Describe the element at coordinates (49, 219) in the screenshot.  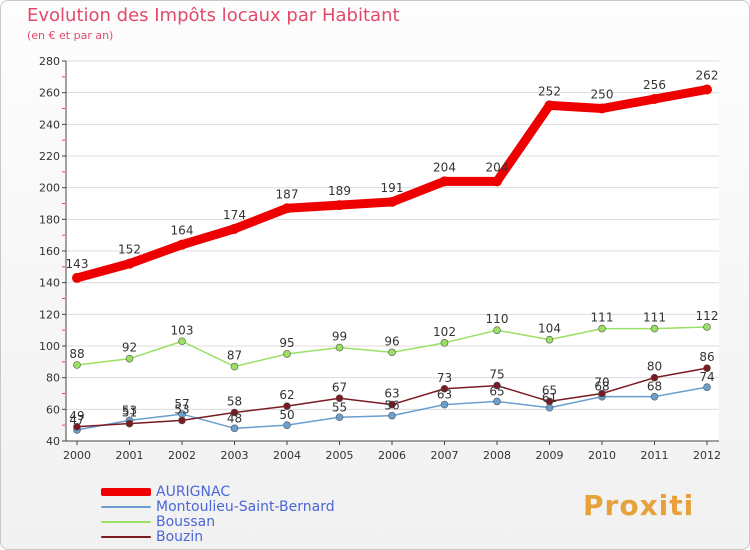
I see `y-tick-label-180: 180` at that location.